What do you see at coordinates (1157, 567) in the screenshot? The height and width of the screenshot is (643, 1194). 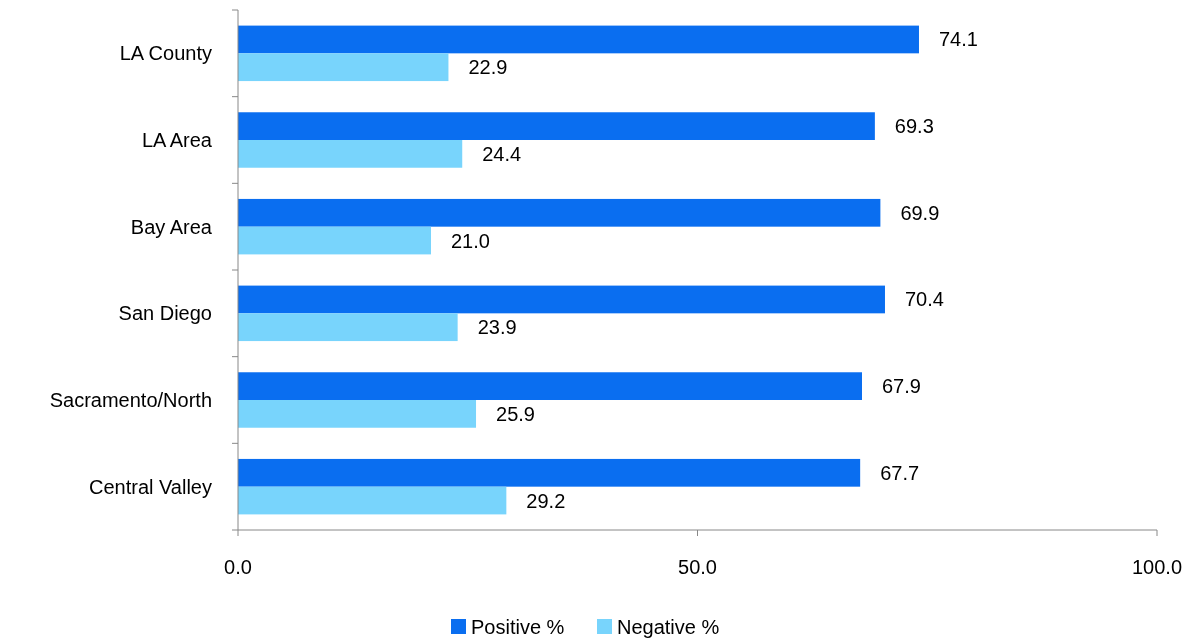 I see `x-tick-label: 100.0` at bounding box center [1157, 567].